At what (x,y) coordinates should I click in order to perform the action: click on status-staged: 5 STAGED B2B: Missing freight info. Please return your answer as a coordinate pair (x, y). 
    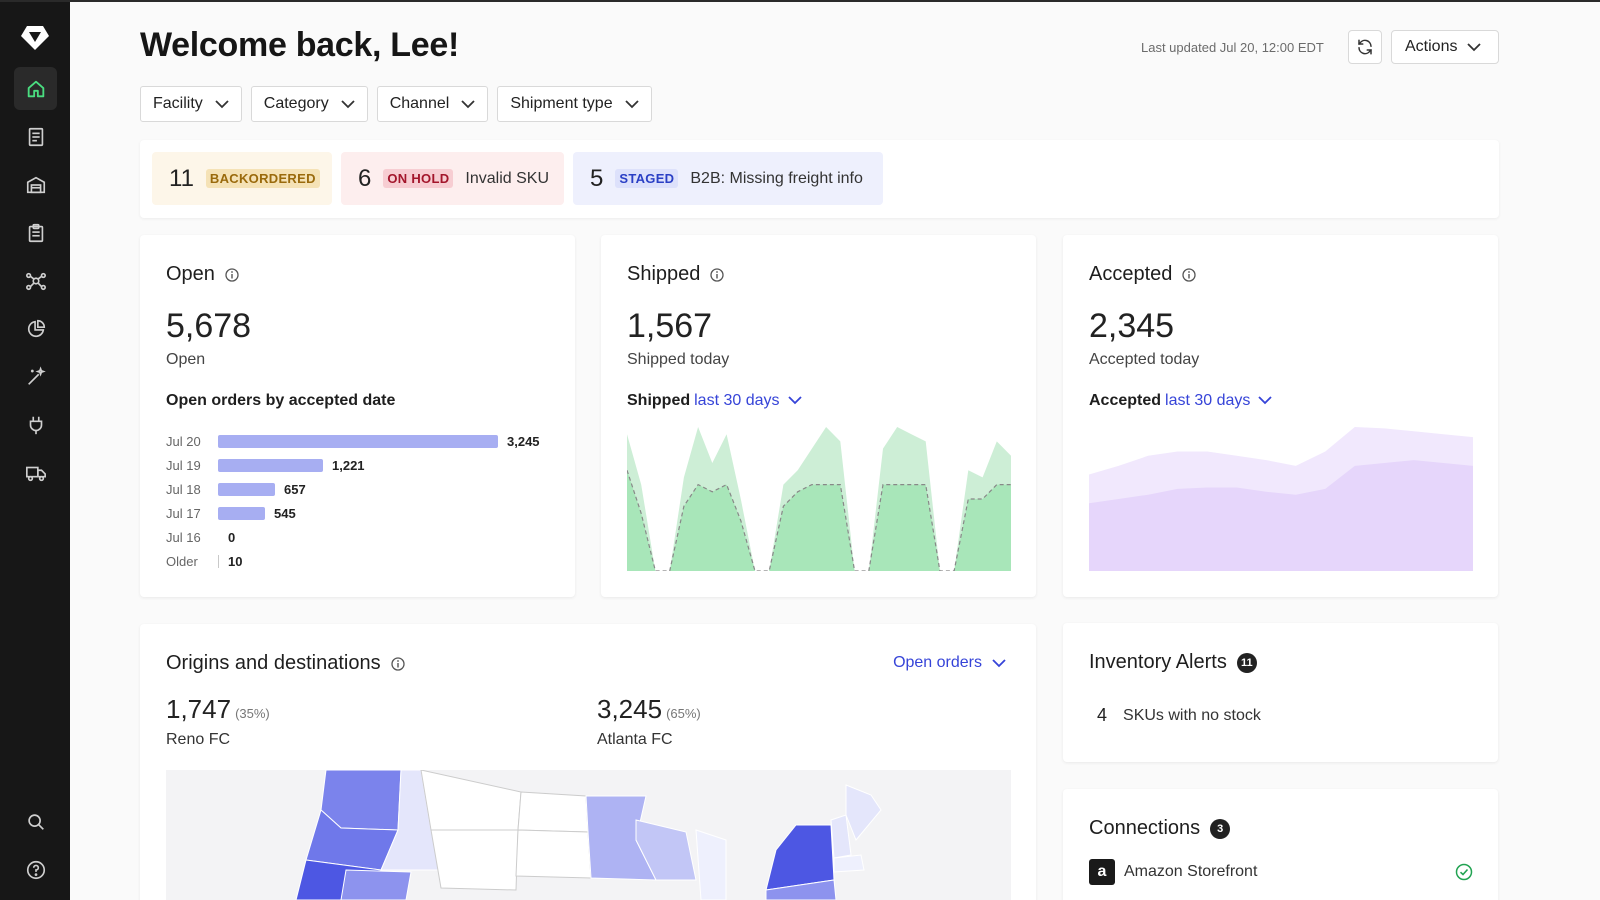
    Looking at the image, I should click on (728, 178).